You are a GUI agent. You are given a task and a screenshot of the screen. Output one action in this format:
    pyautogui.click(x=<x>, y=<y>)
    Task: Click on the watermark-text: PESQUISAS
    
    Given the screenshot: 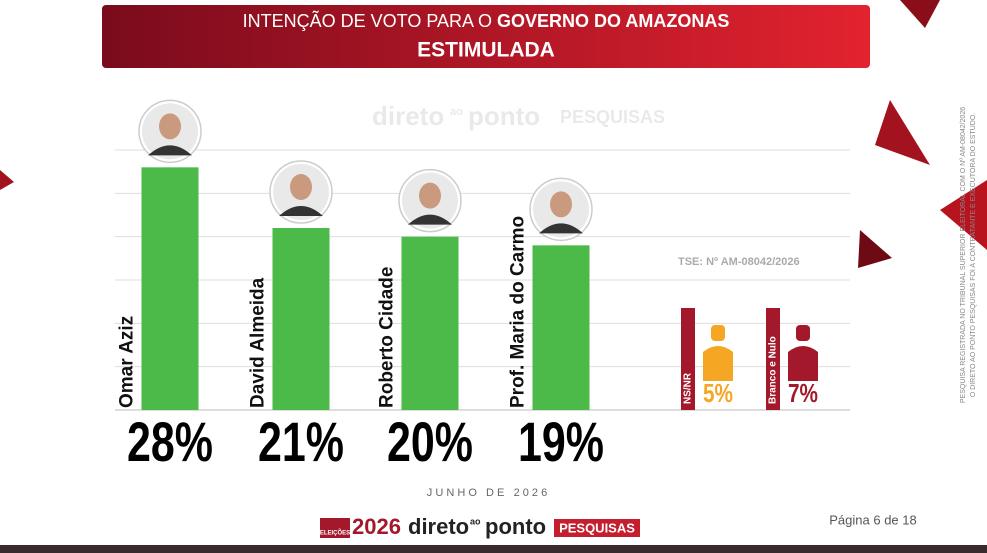 What is the action you would take?
    pyautogui.click(x=612, y=117)
    